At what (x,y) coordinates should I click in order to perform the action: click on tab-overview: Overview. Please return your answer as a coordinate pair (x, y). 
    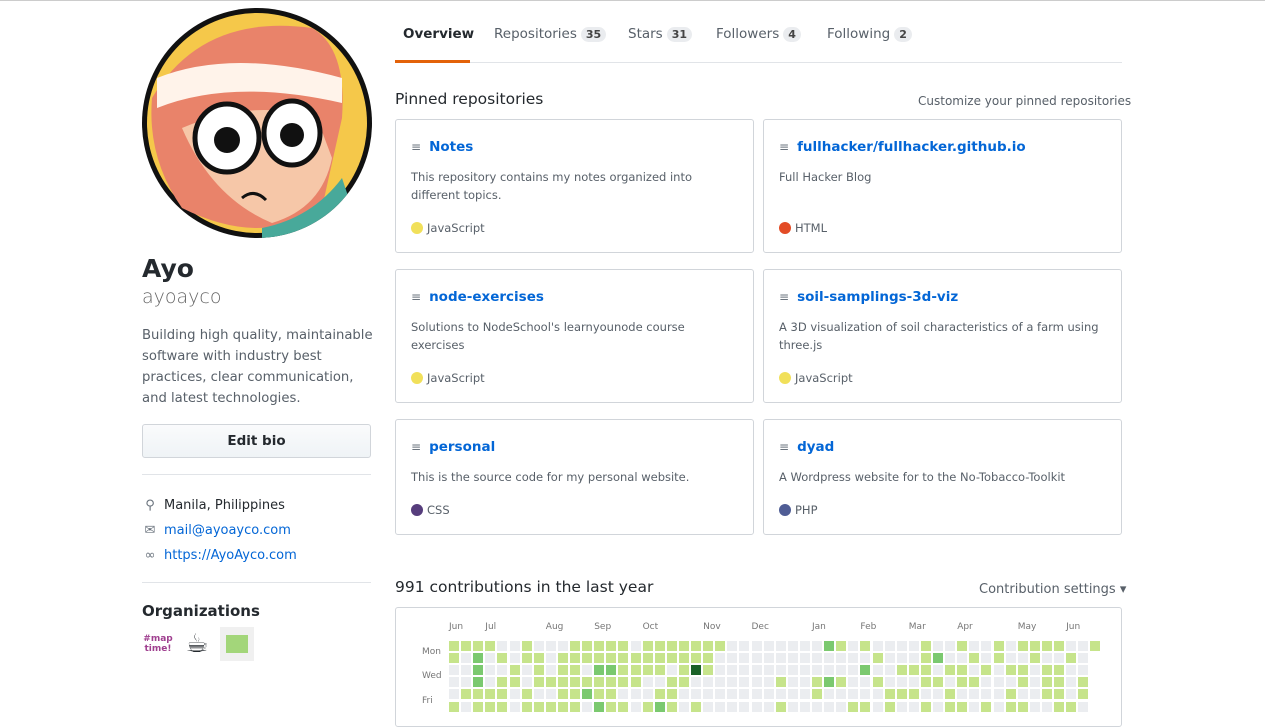
    Looking at the image, I should click on (438, 34).